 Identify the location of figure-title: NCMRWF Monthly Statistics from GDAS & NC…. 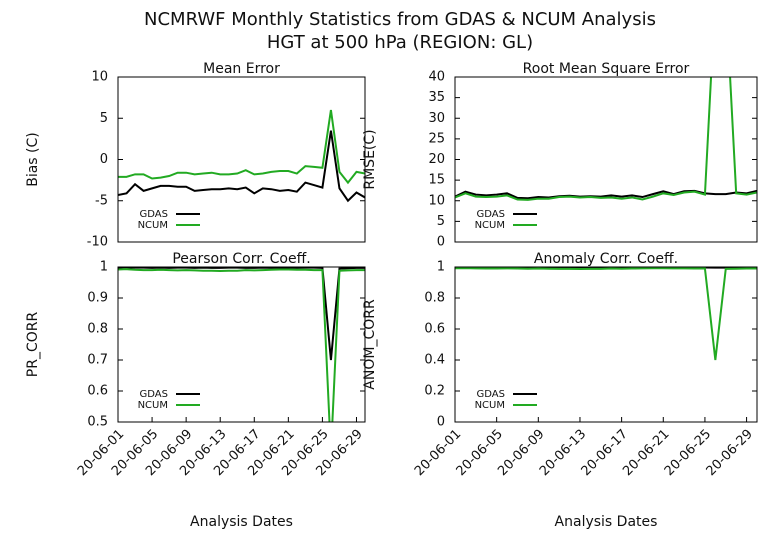
(400, 19).